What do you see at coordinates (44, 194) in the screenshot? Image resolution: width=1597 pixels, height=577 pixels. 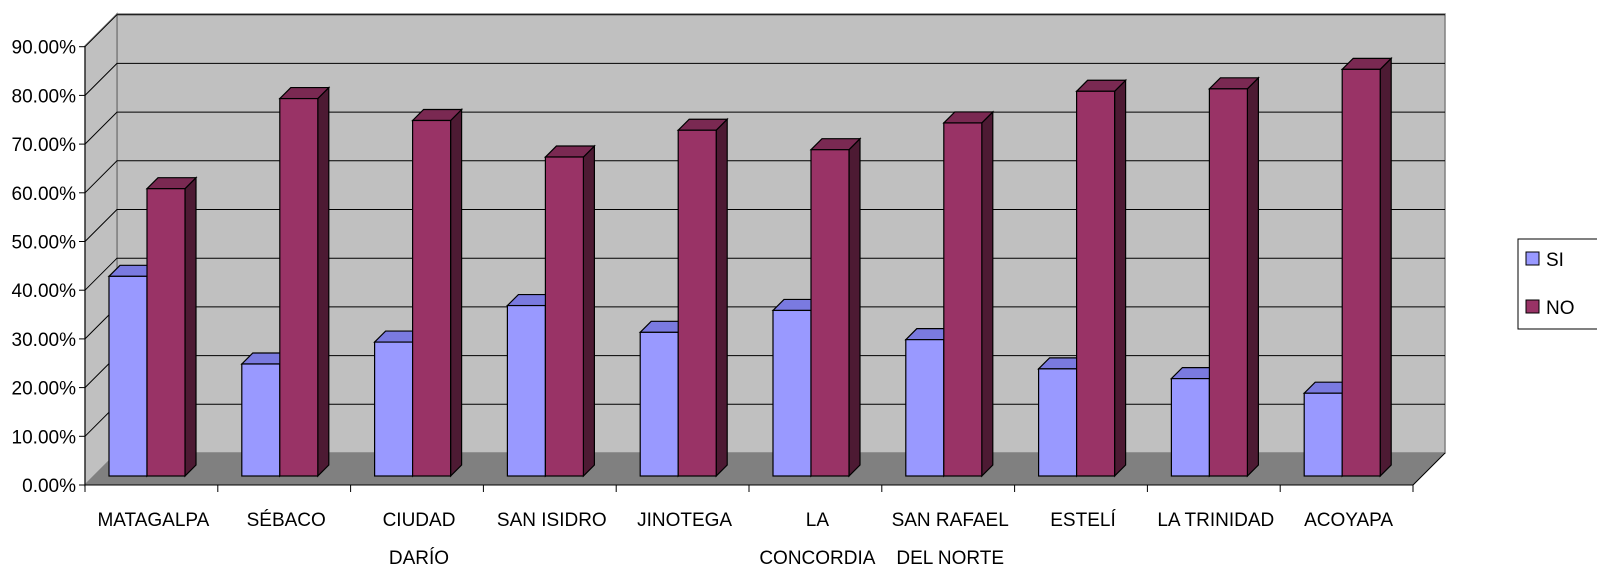 I see `y-tick-label: 60.00%` at bounding box center [44, 194].